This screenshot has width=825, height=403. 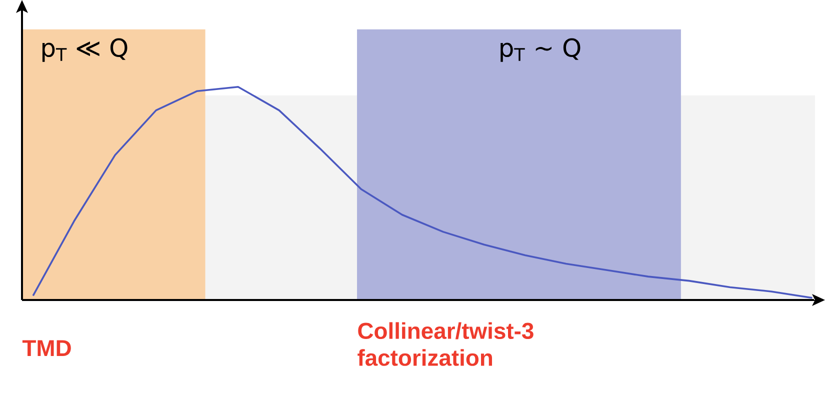 I want to click on text: Collinear/twist-3 factorization, so click(x=446, y=344).